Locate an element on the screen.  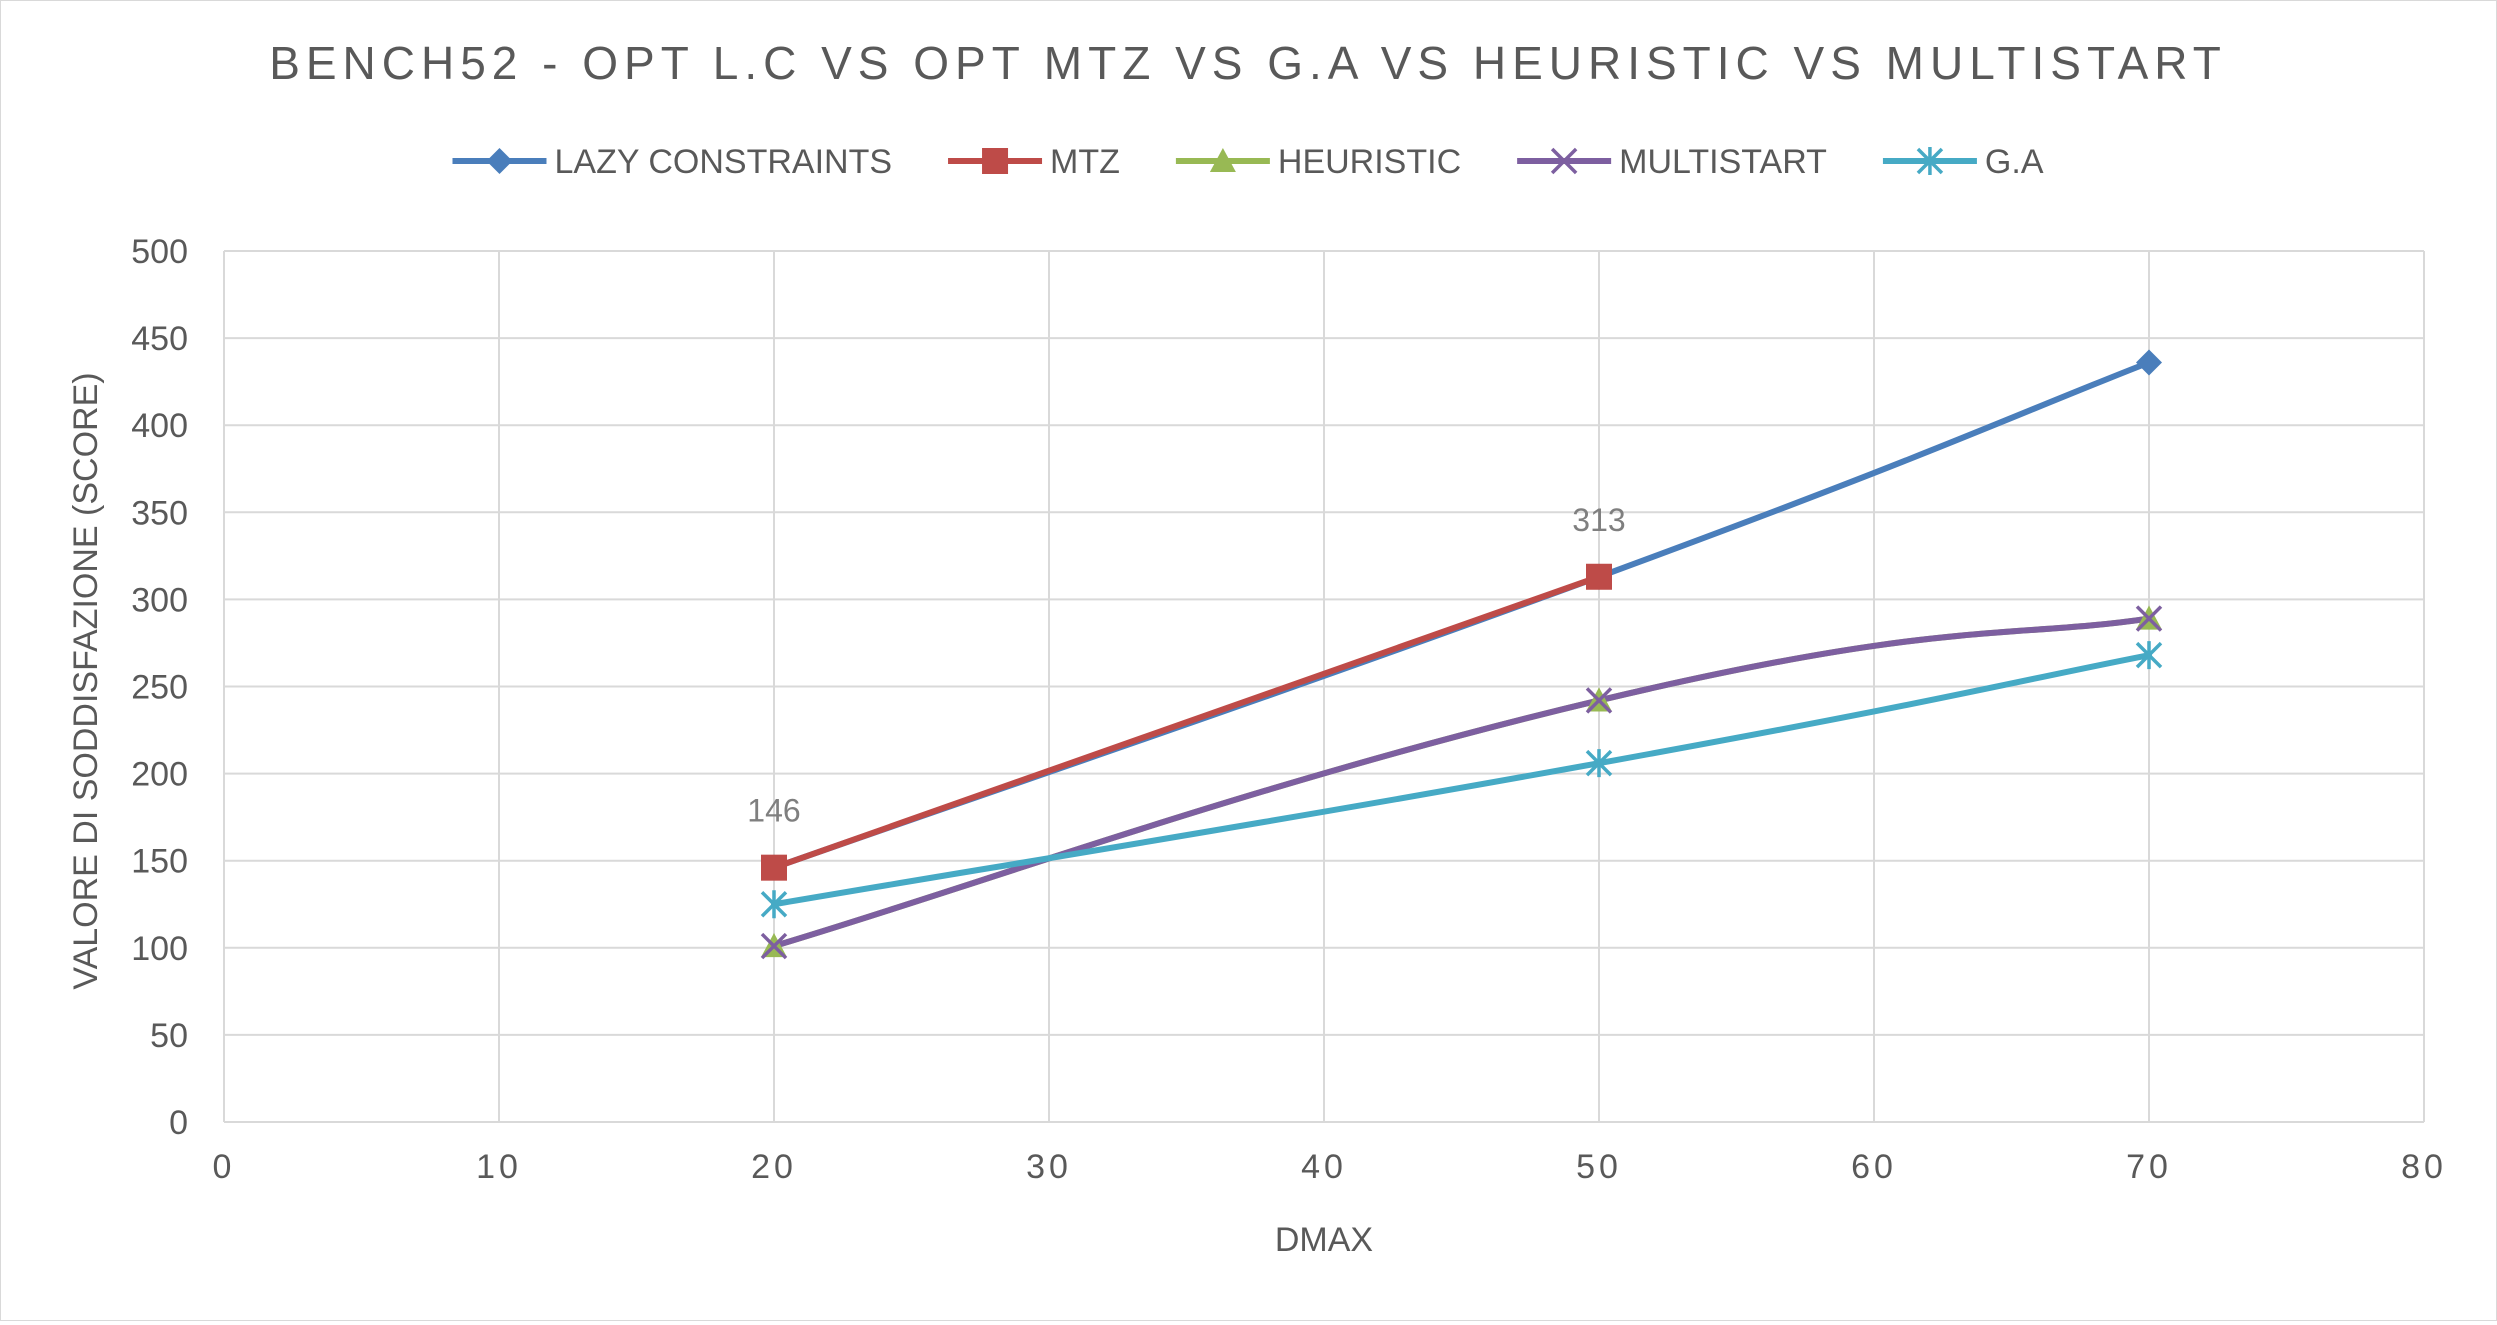
data-labels: 146 313 is located at coordinates (1186, 665).